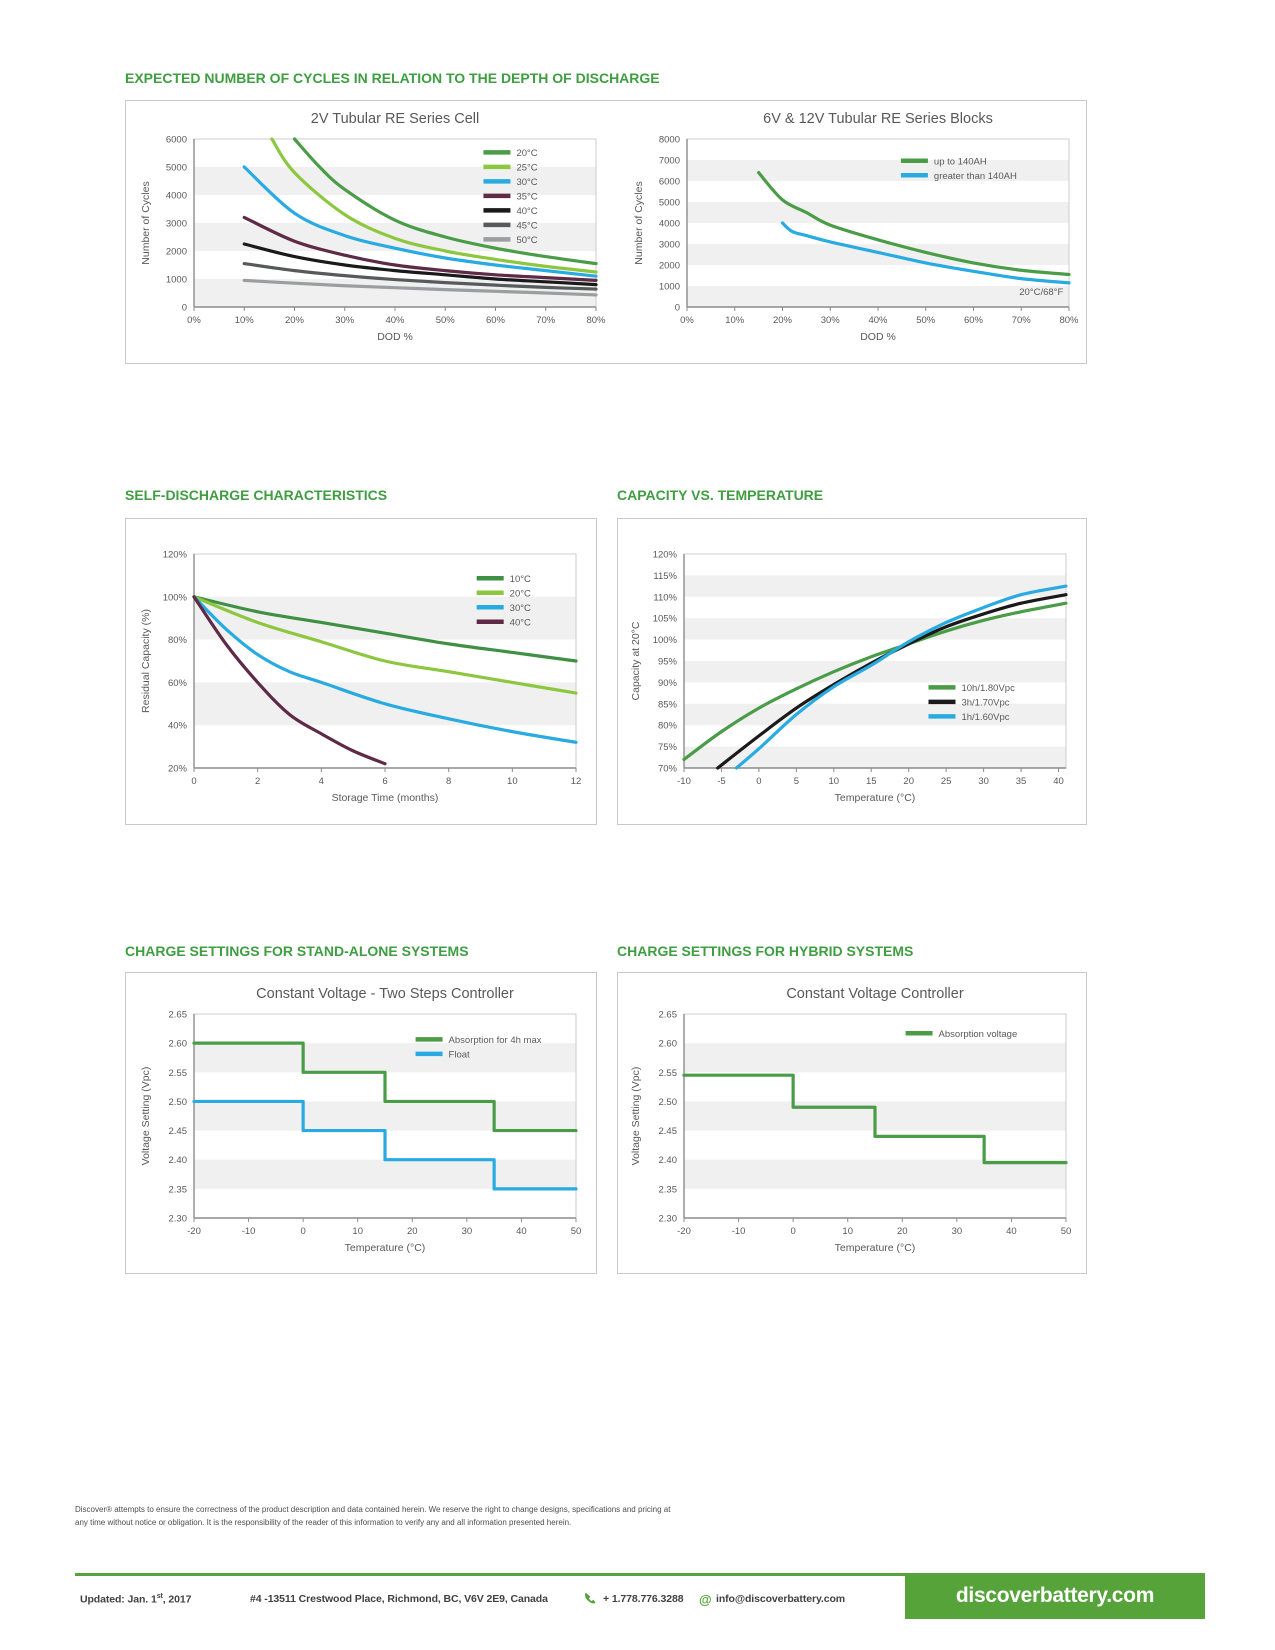 This screenshot has height=1650, width=1275. Describe the element at coordinates (705, 1599) in the screenshot. I see `at-icon: @` at that location.